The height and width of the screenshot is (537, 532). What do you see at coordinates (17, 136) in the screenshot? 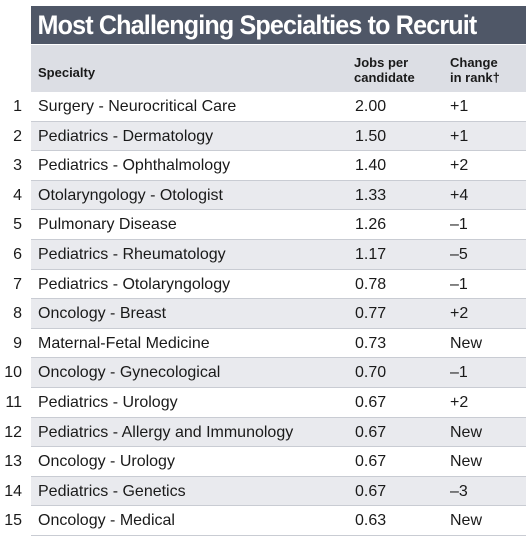
I see `rank-cell: 2` at bounding box center [17, 136].